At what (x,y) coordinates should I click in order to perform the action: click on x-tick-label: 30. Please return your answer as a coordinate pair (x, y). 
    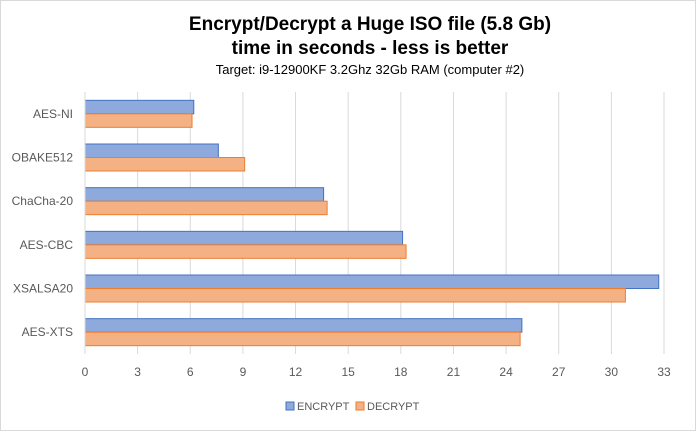
    Looking at the image, I should click on (612, 372).